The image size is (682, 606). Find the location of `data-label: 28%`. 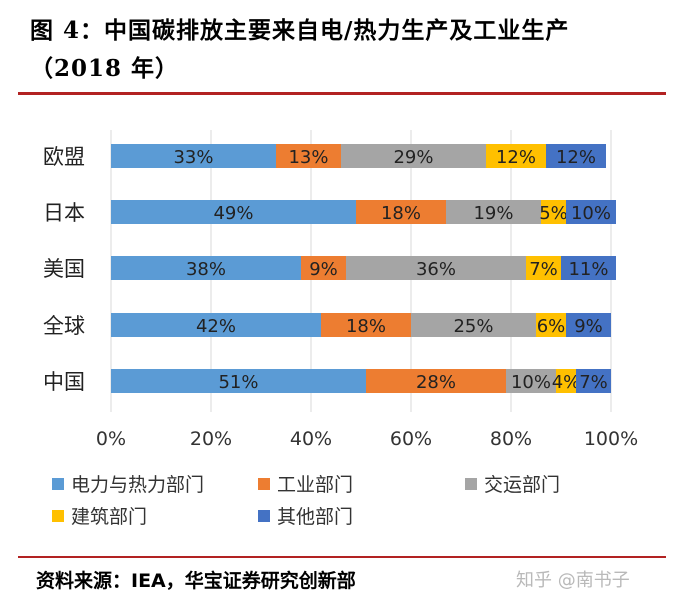

data-label: 28% is located at coordinates (436, 382).